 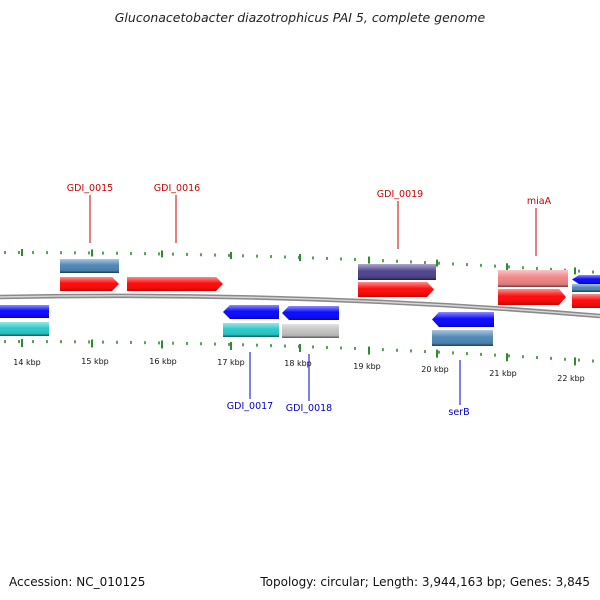 What do you see at coordinates (250, 406) in the screenshot?
I see `gene-label: GDI_0017` at bounding box center [250, 406].